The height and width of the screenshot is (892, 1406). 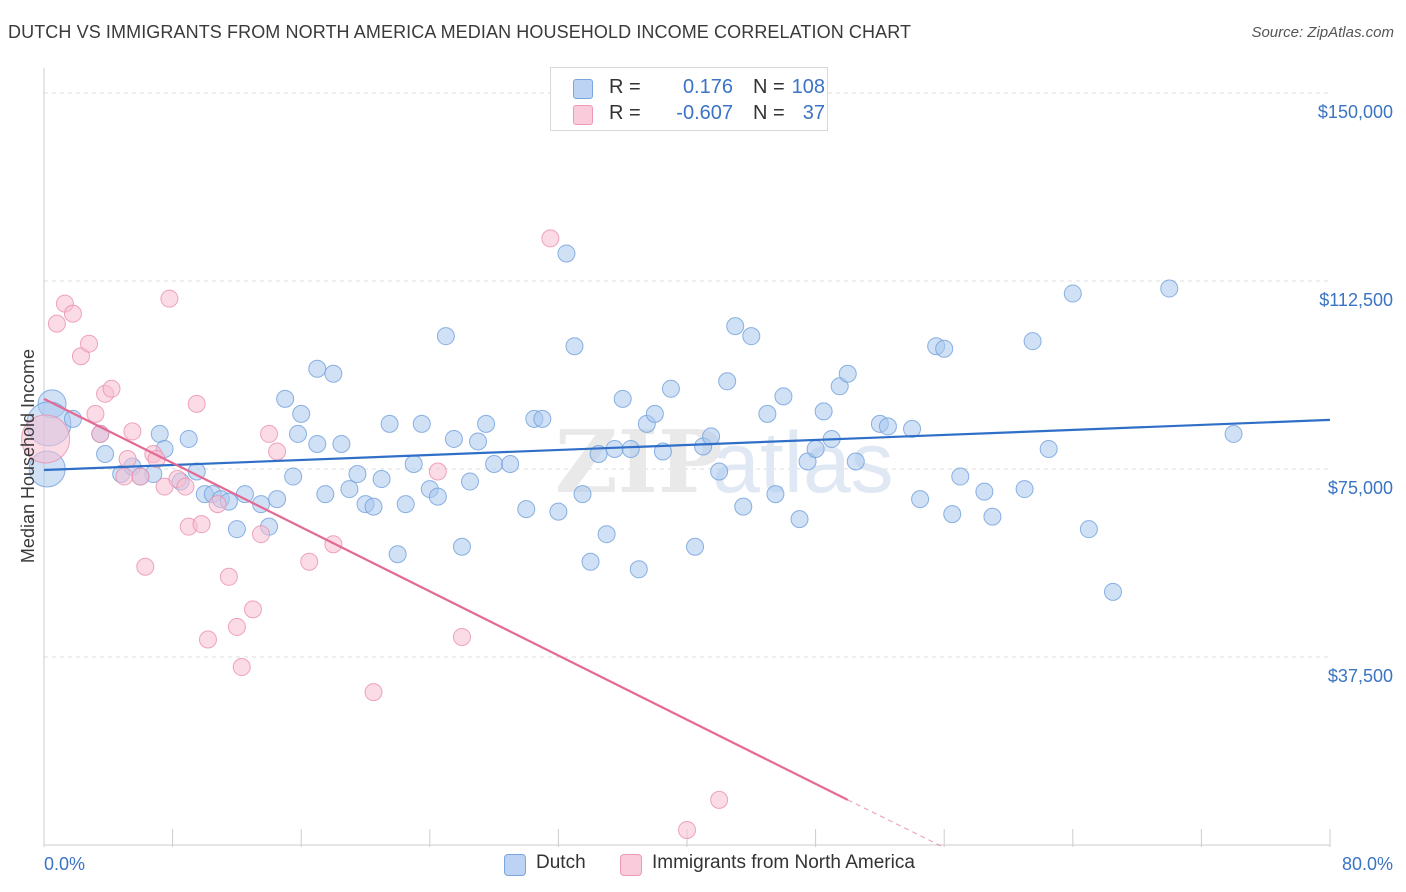 What do you see at coordinates (704, 113) in the screenshot?
I see `legend-r-value: -0.607` at bounding box center [704, 113].